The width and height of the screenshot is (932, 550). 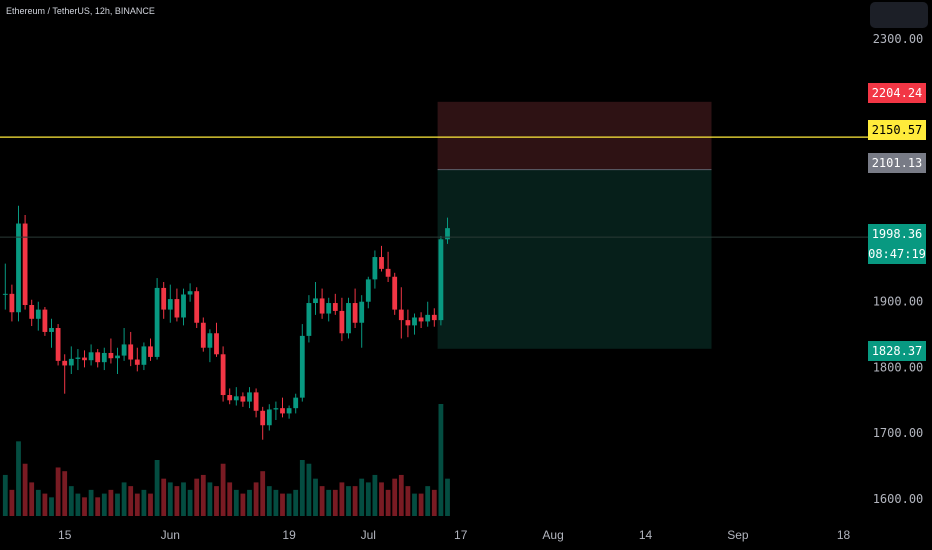 I want to click on last-price-label: 1998.36, so click(x=897, y=234).